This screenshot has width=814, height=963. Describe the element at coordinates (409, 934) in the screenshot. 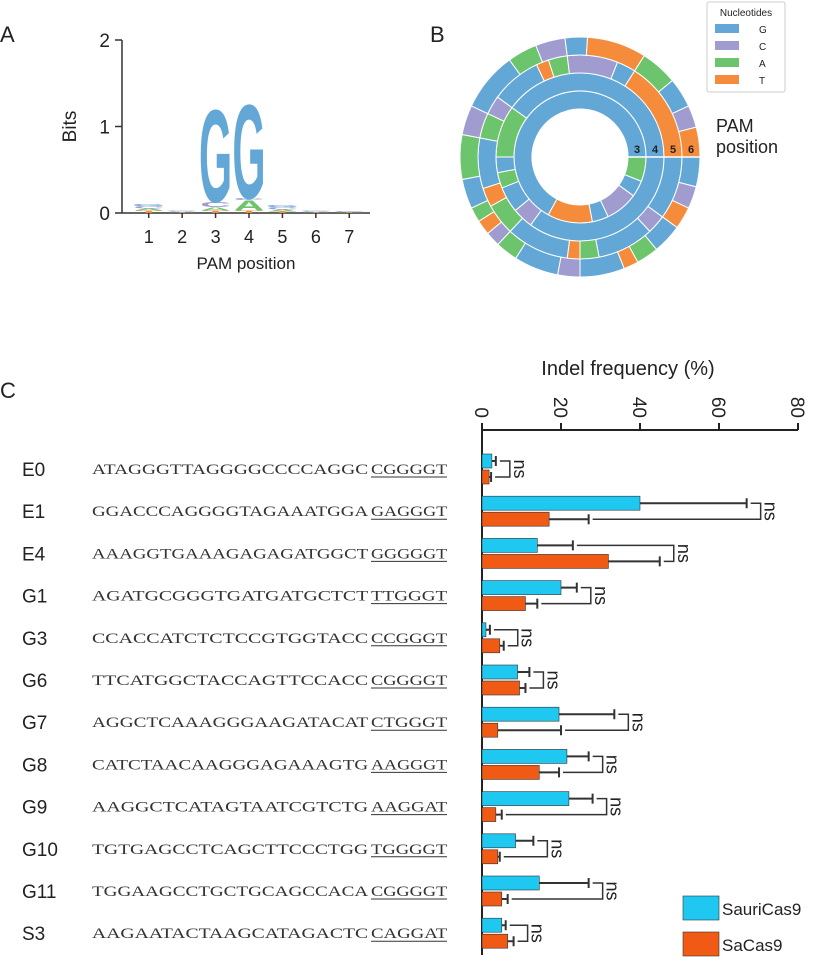

I see `pam-sequence: CAGGAT` at that location.